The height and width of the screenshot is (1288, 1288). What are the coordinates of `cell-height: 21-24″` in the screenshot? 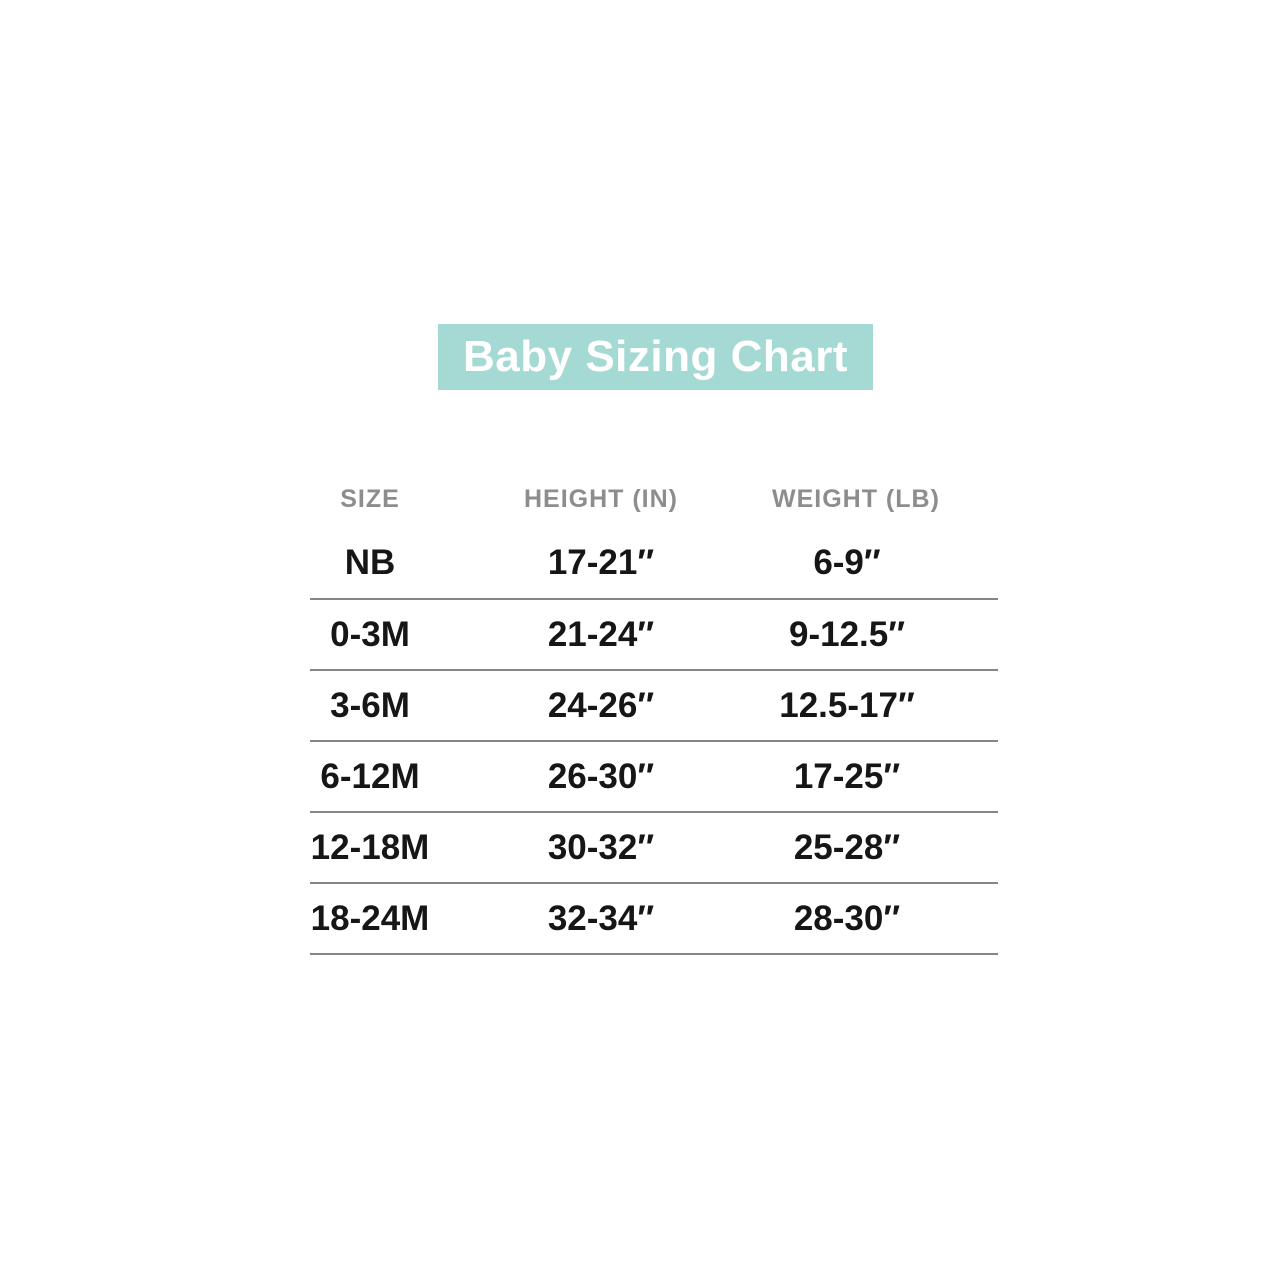 It's located at (601, 634).